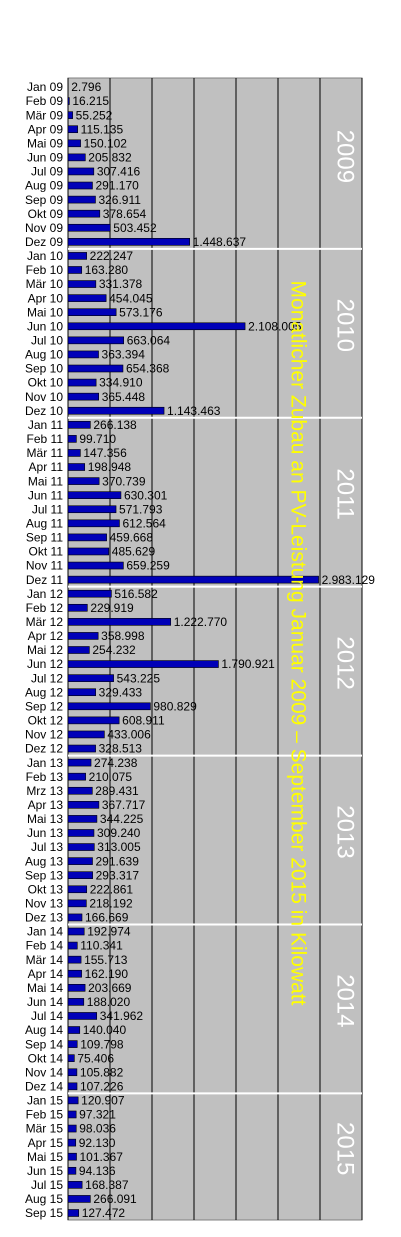 This screenshot has height=1237, width=401. Describe the element at coordinates (248, 664) in the screenshot. I see `value-label: 1.790.921` at that location.